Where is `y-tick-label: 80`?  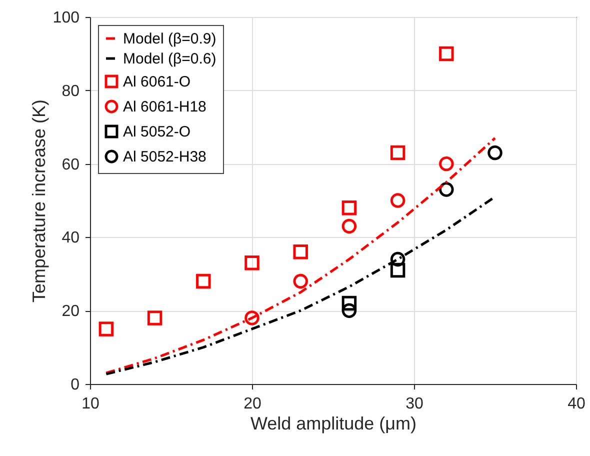 y-tick-label: 80 is located at coordinates (71, 91).